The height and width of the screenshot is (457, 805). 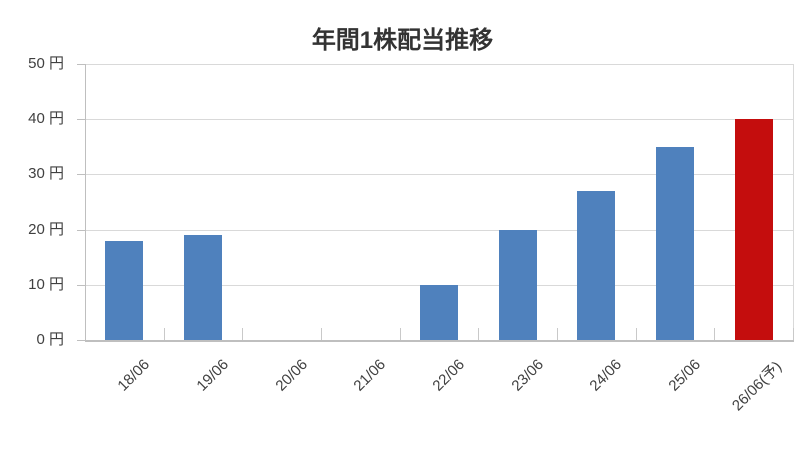 I want to click on chart-title: 年間1株配当推移, so click(x=402, y=40).